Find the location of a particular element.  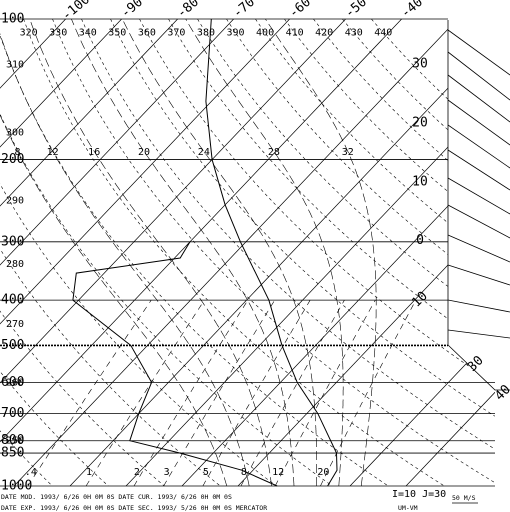

mixing-ratio-label: 1 is located at coordinates (89, 472).